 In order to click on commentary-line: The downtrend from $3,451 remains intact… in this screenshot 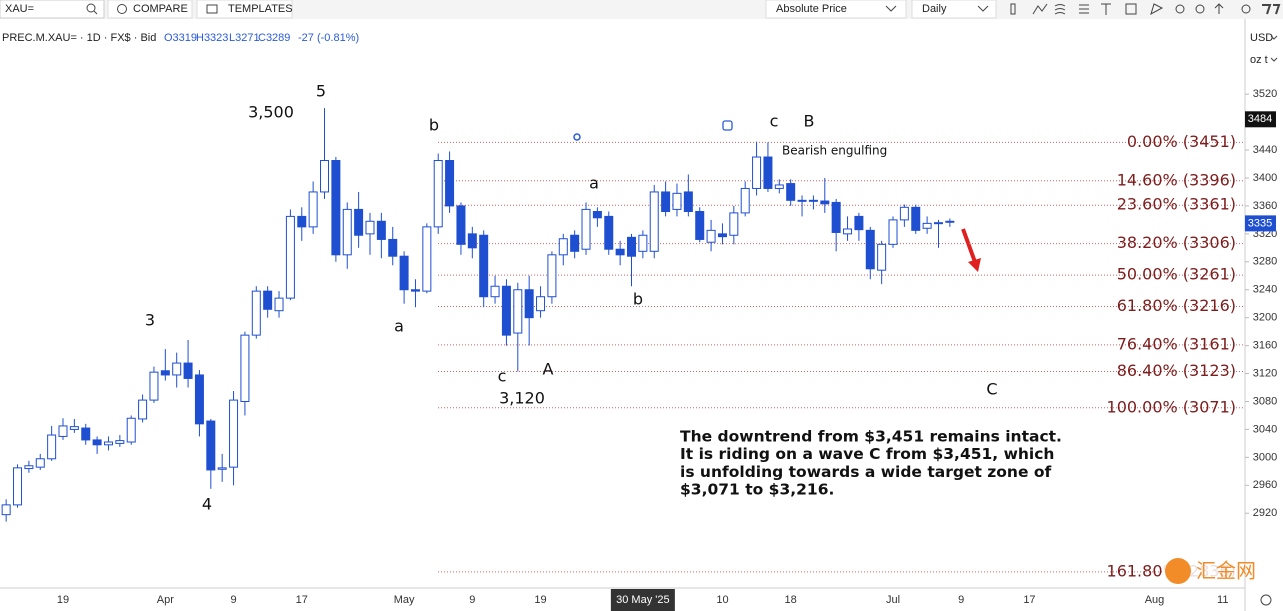, I will do `click(871, 437)`.